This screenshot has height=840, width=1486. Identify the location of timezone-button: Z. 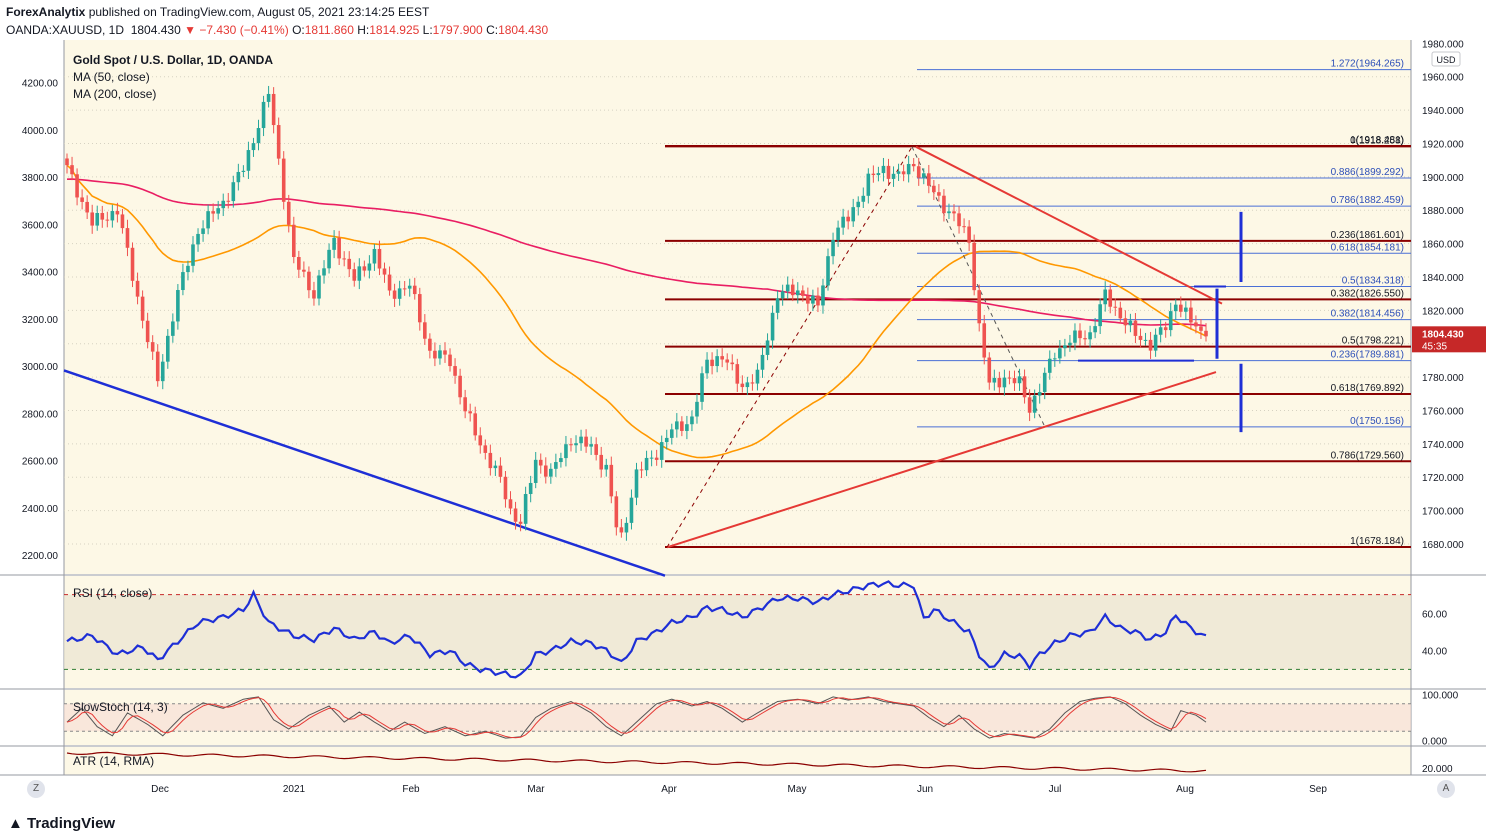
(36, 789).